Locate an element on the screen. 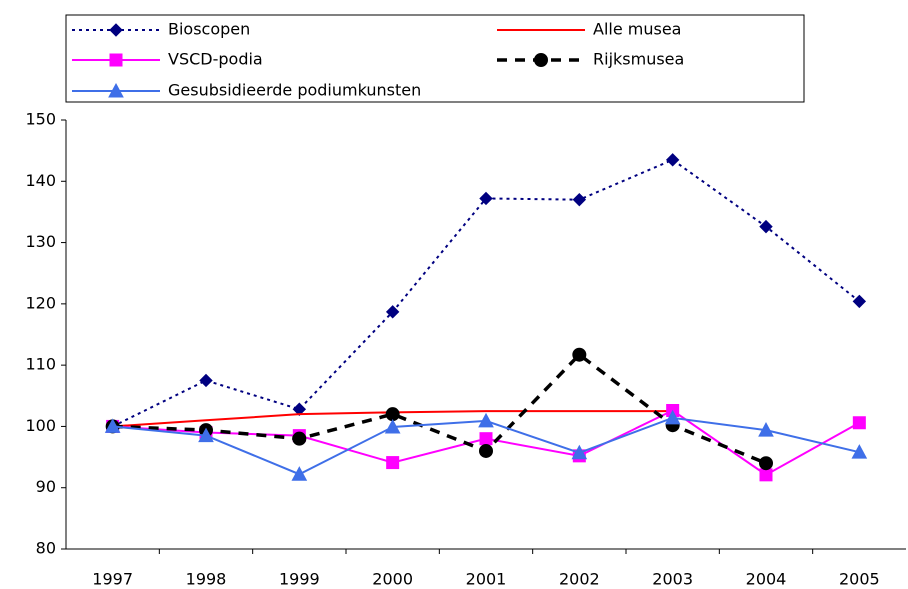  y-tick-label: 80 is located at coordinates (46, 548).